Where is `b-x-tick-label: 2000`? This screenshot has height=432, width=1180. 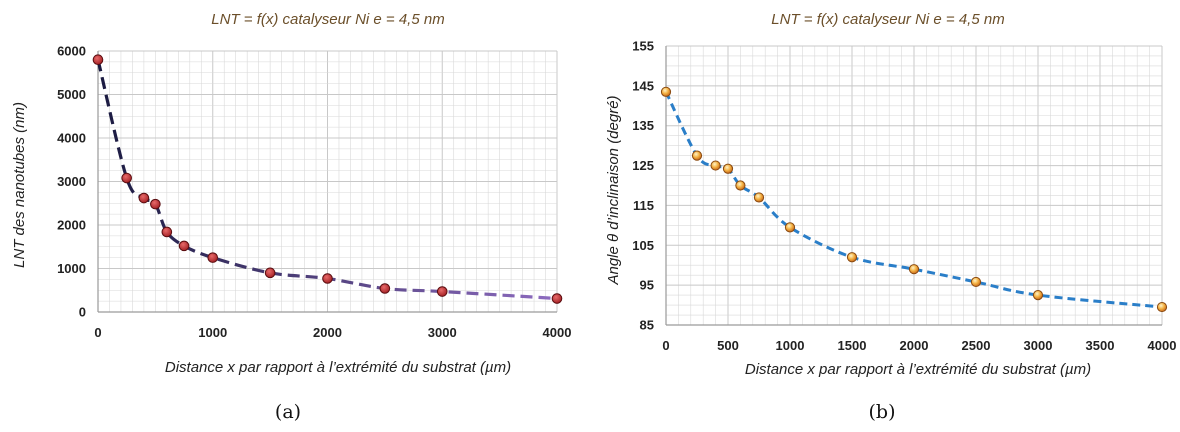 b-x-tick-label: 2000 is located at coordinates (914, 345).